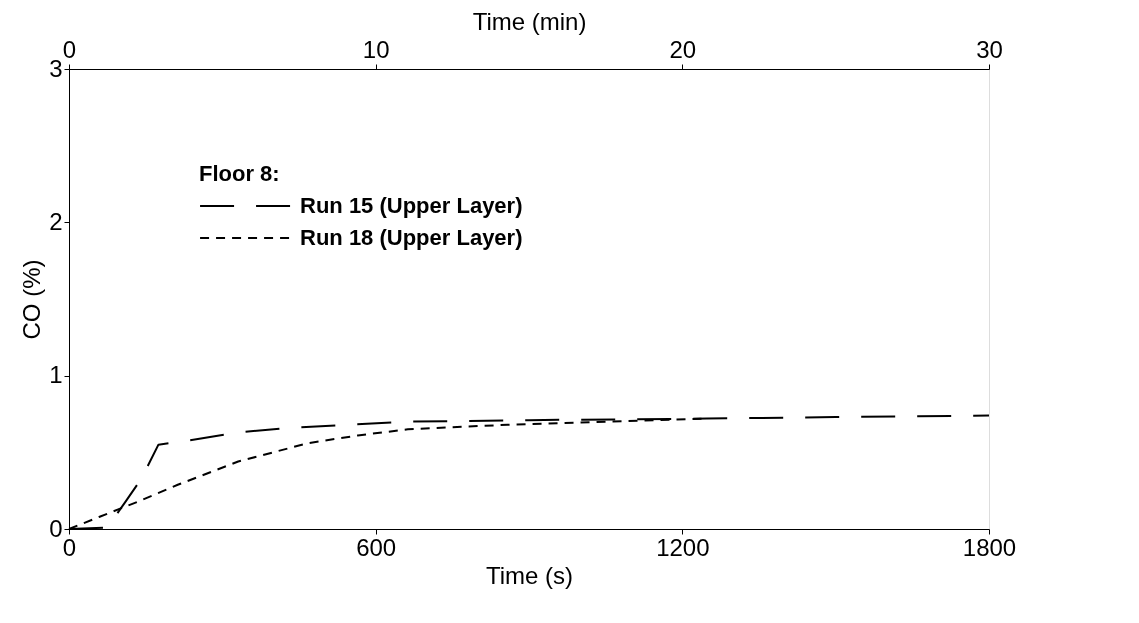  Describe the element at coordinates (56, 375) in the screenshot. I see `y-tick-label: 1` at that location.